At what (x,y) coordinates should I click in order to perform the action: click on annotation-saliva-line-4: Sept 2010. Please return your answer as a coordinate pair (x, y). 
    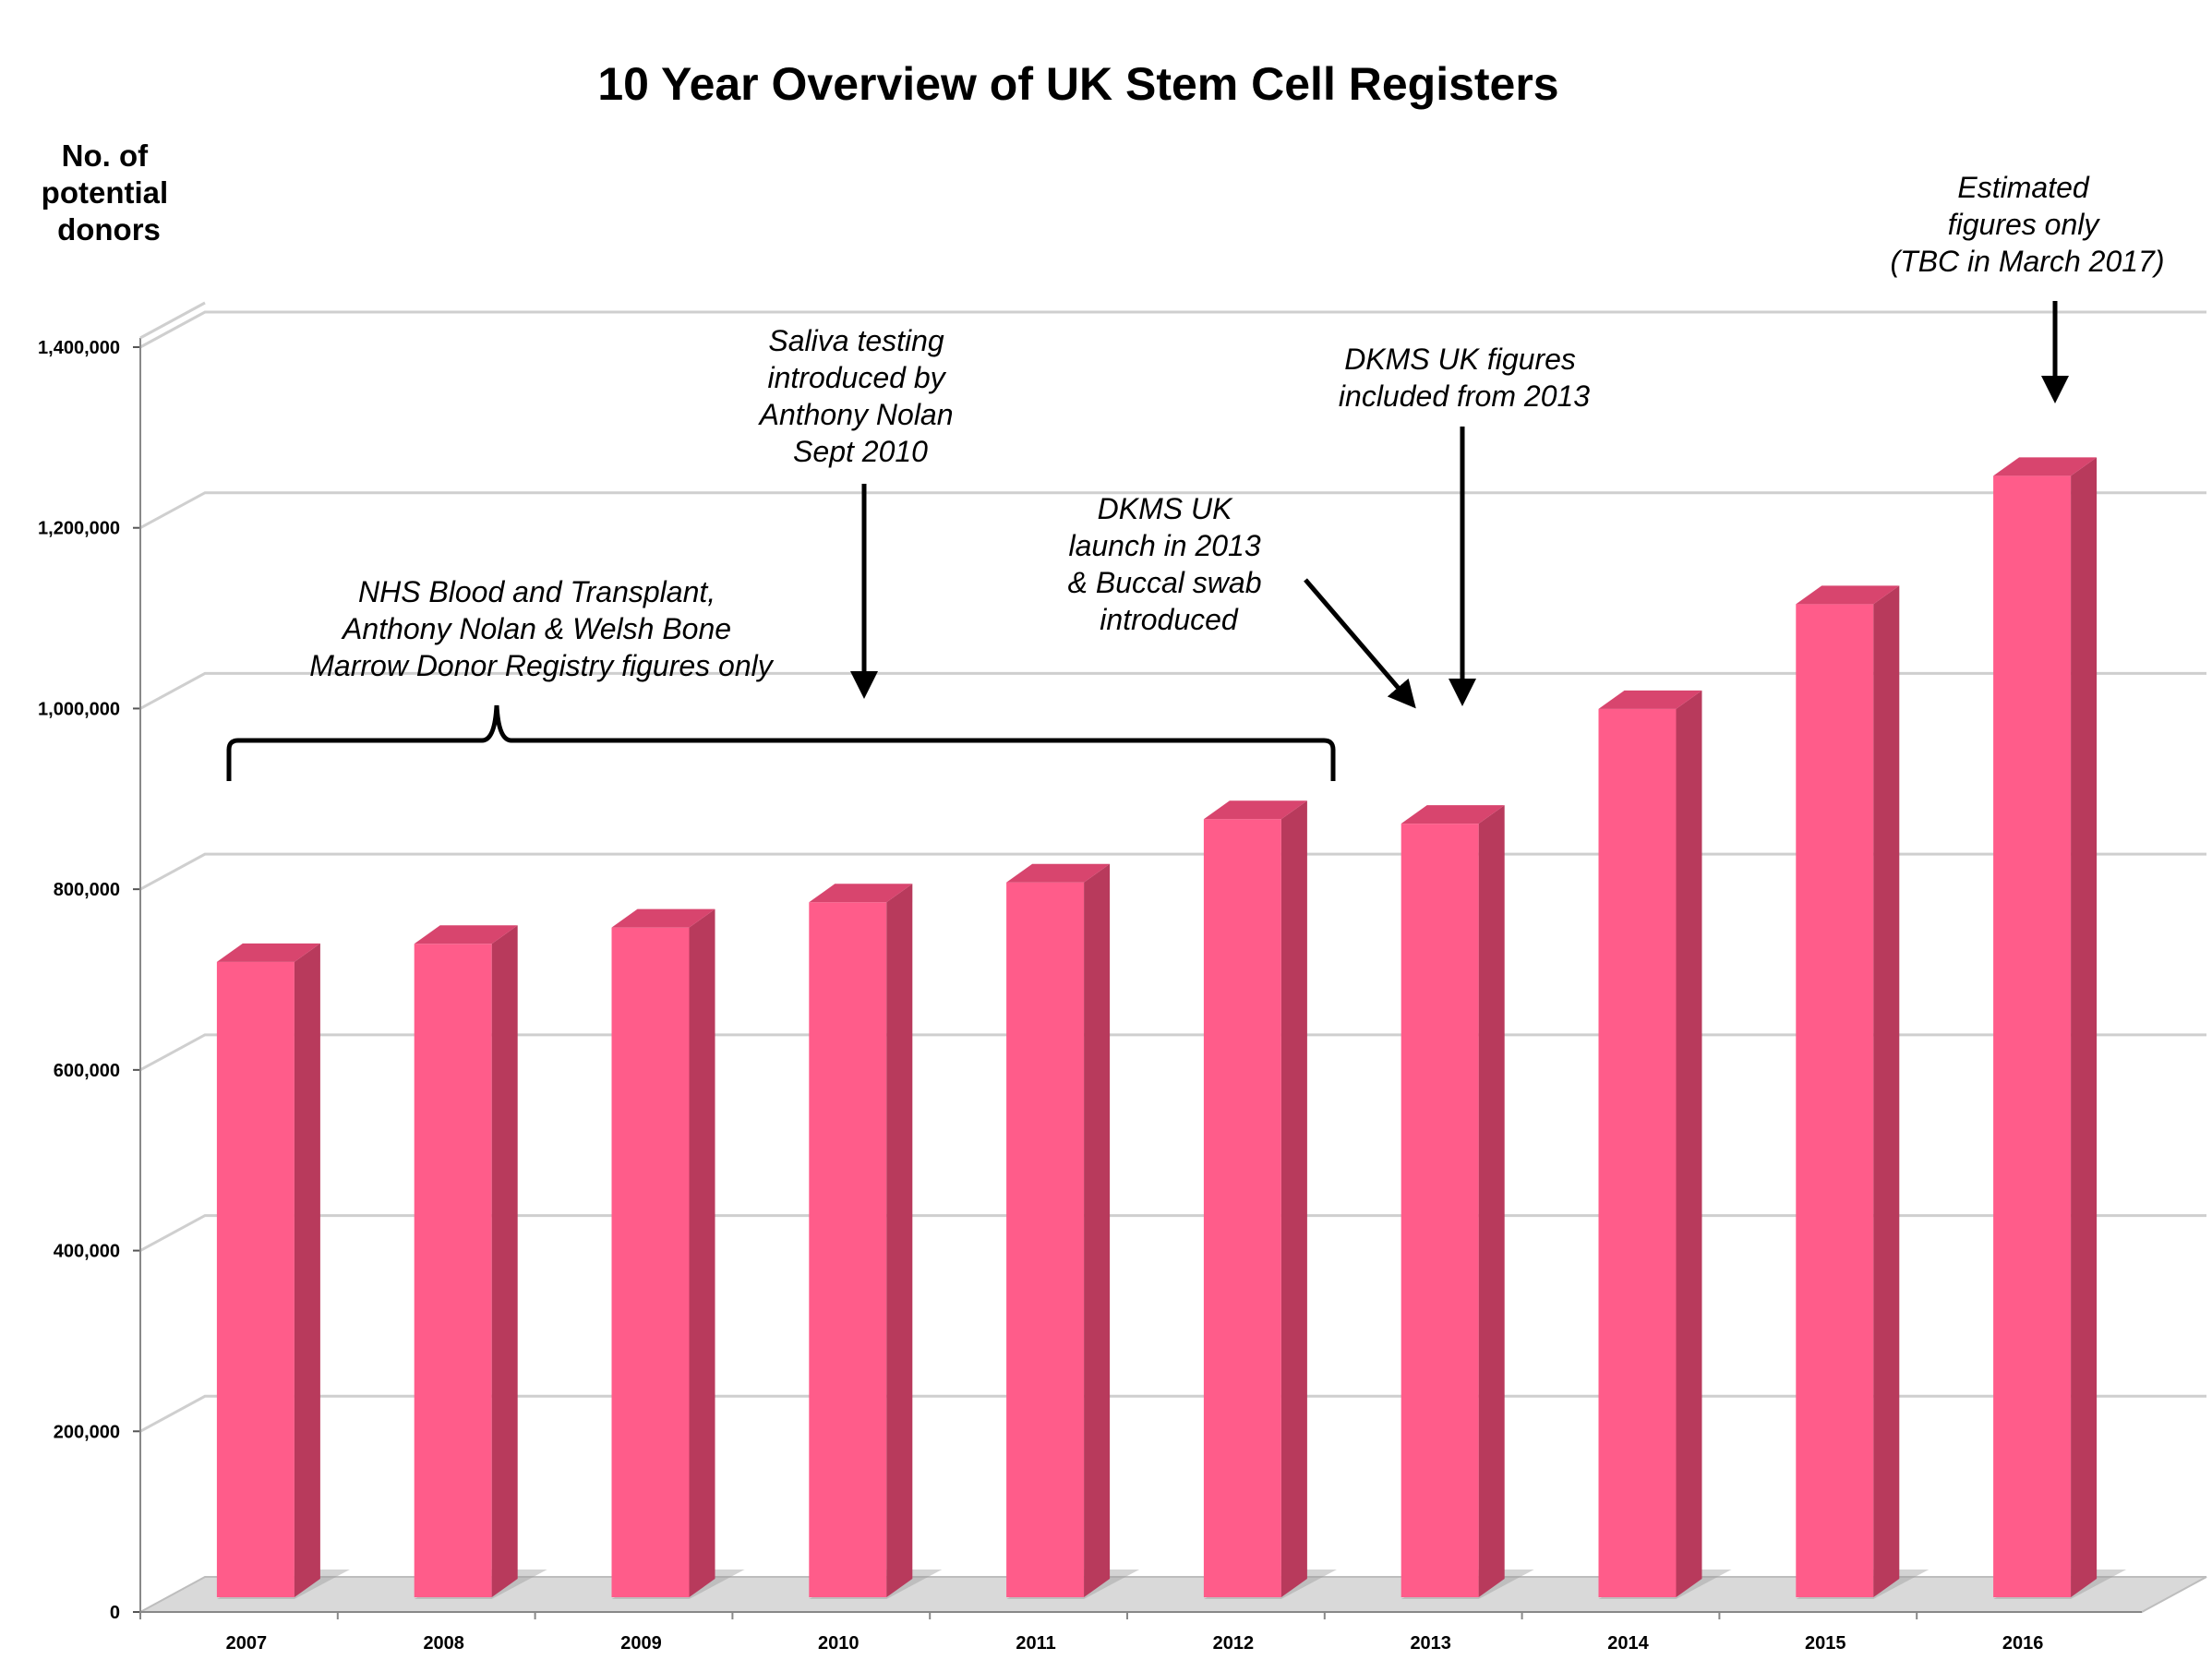
    Looking at the image, I should click on (860, 451).